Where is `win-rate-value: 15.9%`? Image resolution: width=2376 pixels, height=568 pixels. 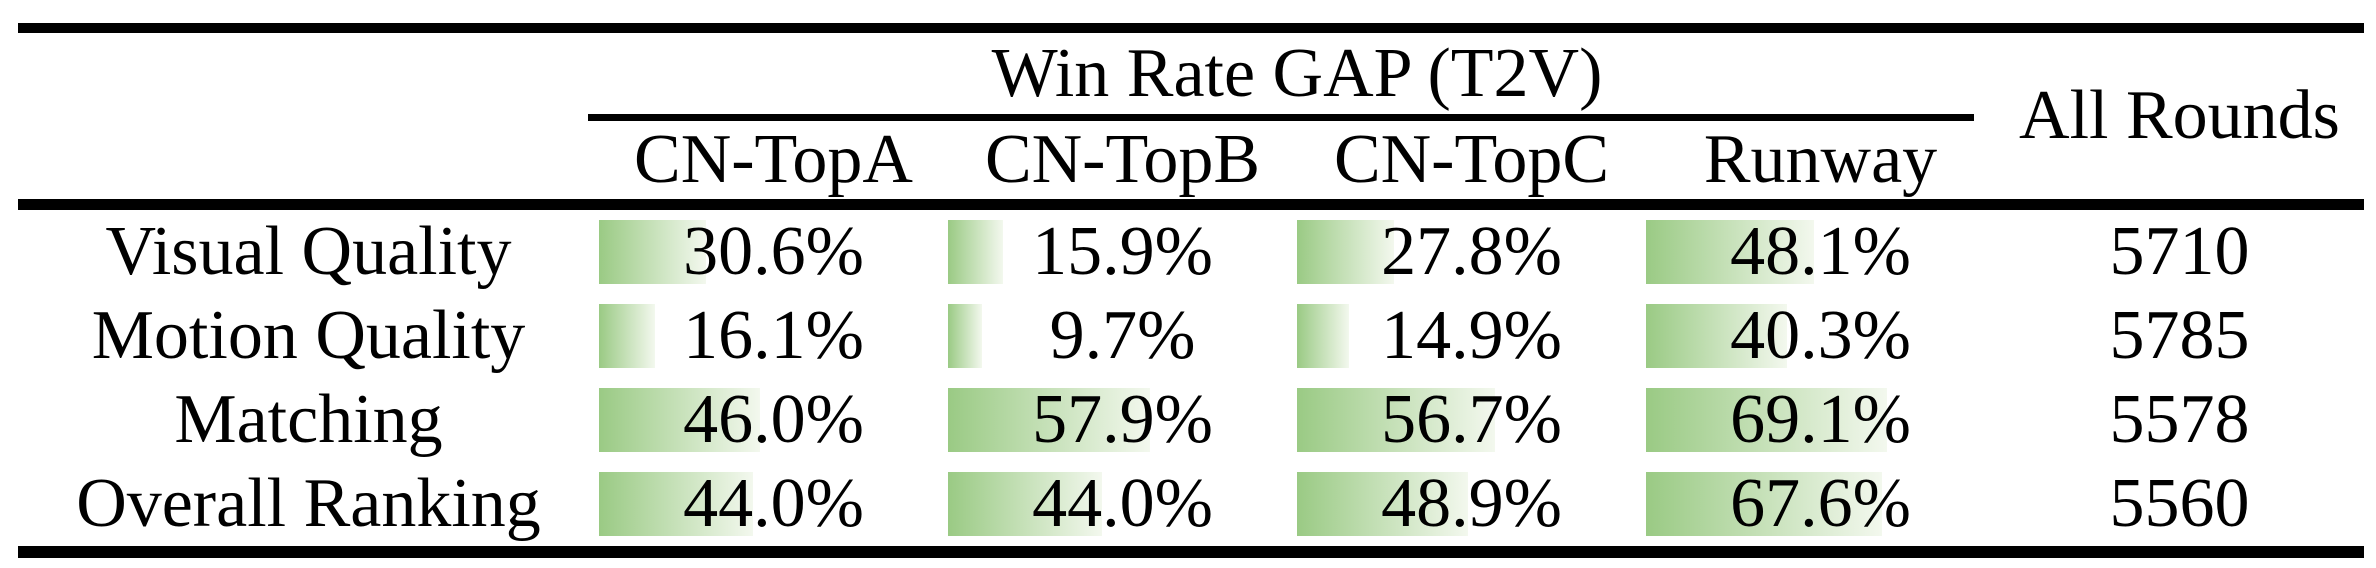 win-rate-value: 15.9% is located at coordinates (1122, 251).